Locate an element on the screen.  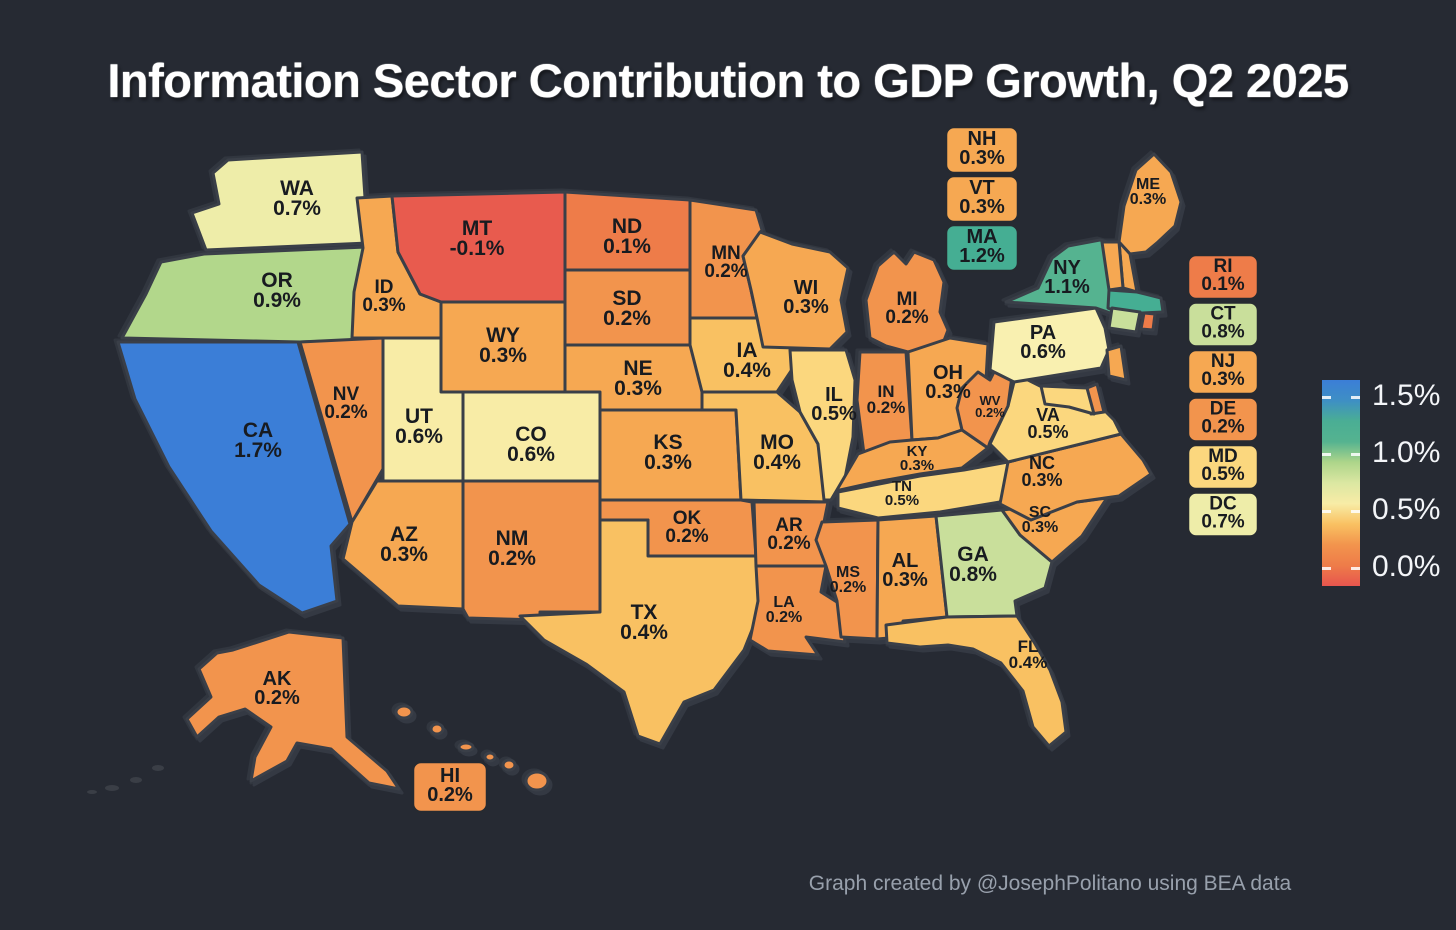
state-LA is located at coordinates (797, 610).